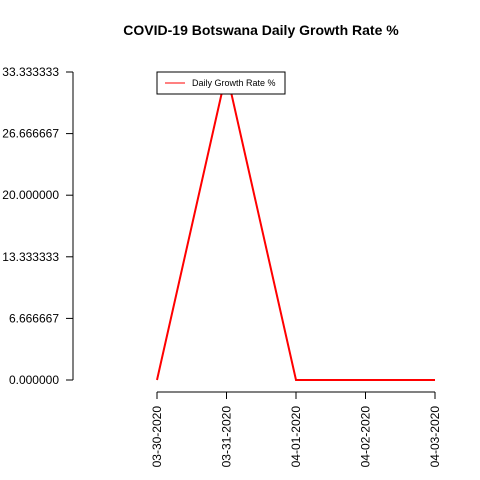  Describe the element at coordinates (34, 380) in the screenshot. I see `y-tick-label: 0.000000` at that location.